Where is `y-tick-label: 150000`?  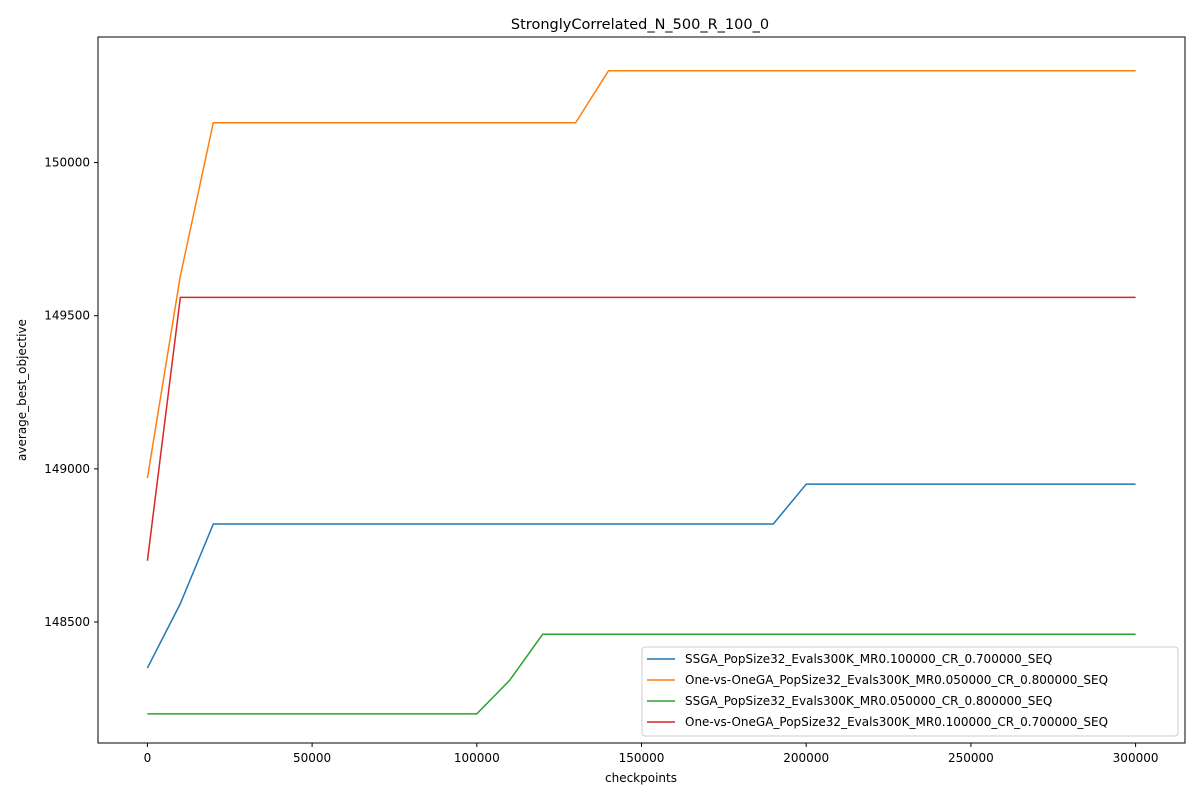
y-tick-label: 150000 is located at coordinates (67, 163).